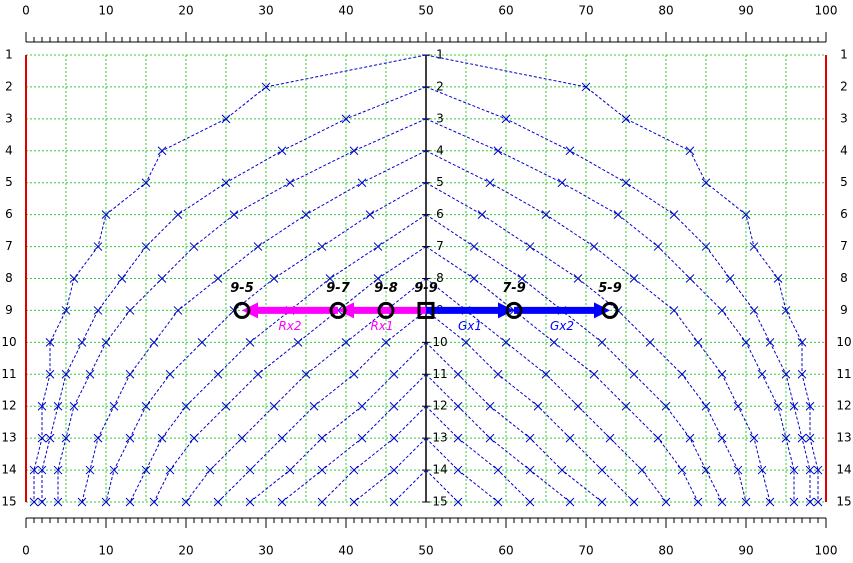  What do you see at coordinates (9, 246) in the screenshot?
I see `y-tick-label: 7` at bounding box center [9, 246].